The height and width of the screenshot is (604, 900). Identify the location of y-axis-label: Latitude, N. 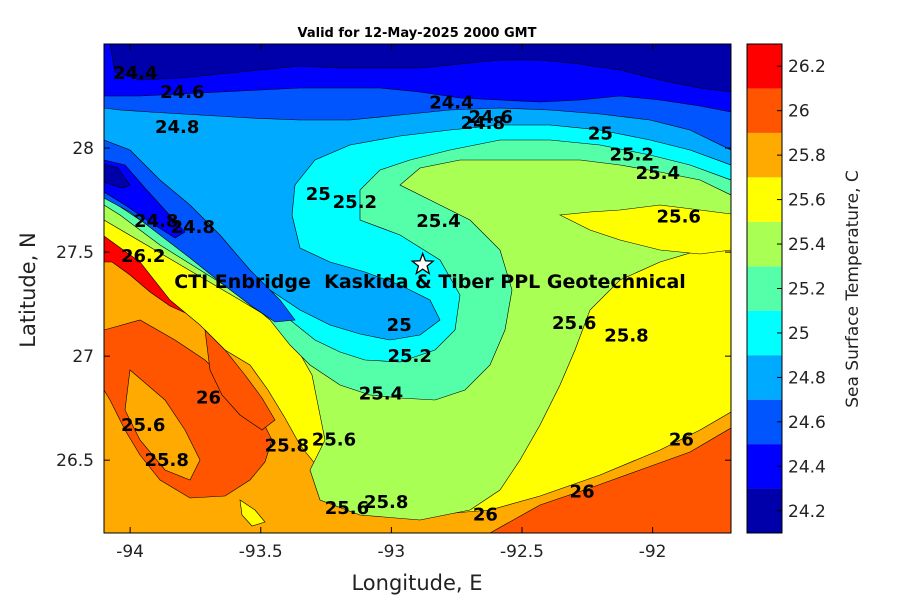
(28, 290).